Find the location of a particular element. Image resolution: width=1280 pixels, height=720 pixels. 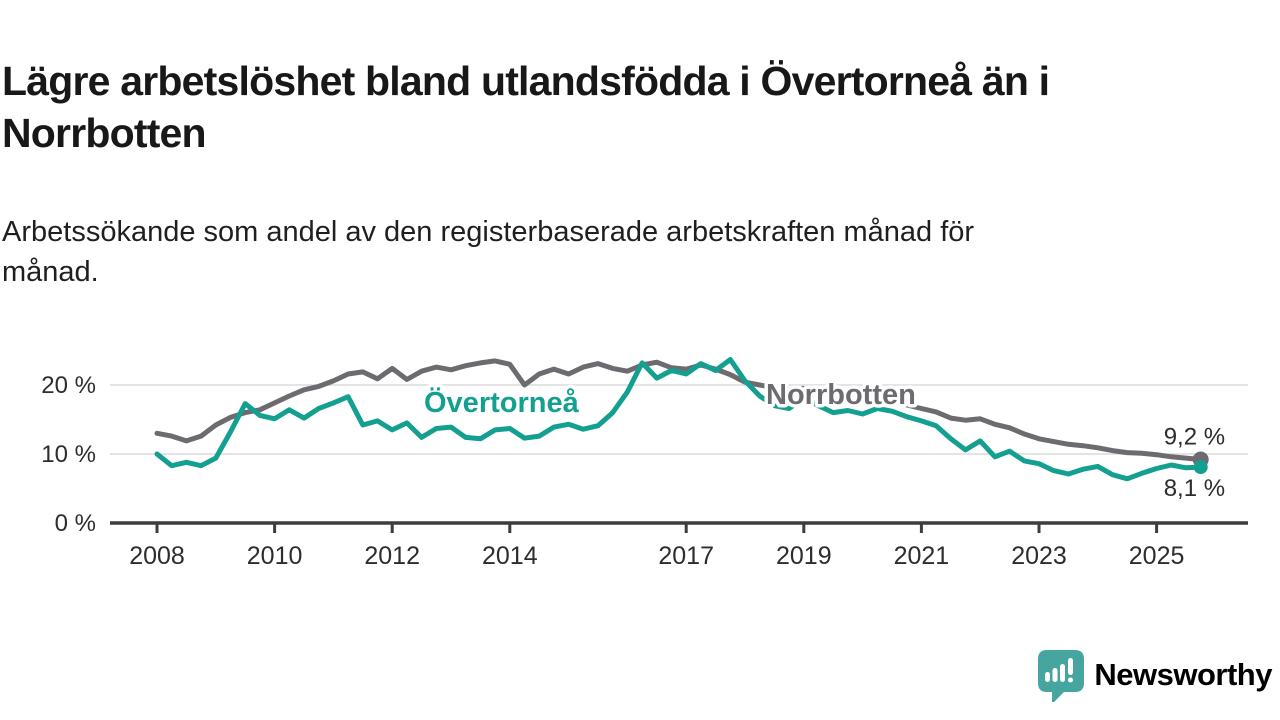

newsworthy-logo-icon is located at coordinates (1061, 676).